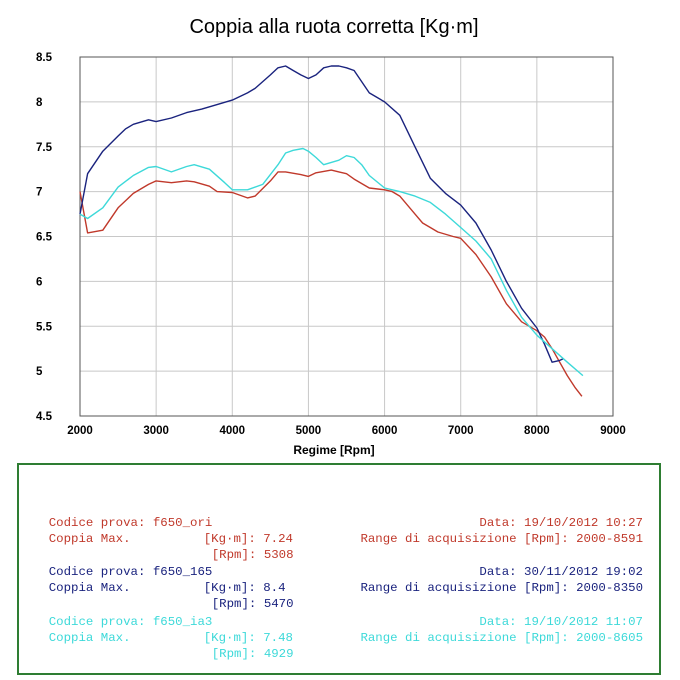 The height and width of the screenshot is (680, 680). Describe the element at coordinates (44, 148) in the screenshot. I see `y-tick-label: 7.5` at that location.